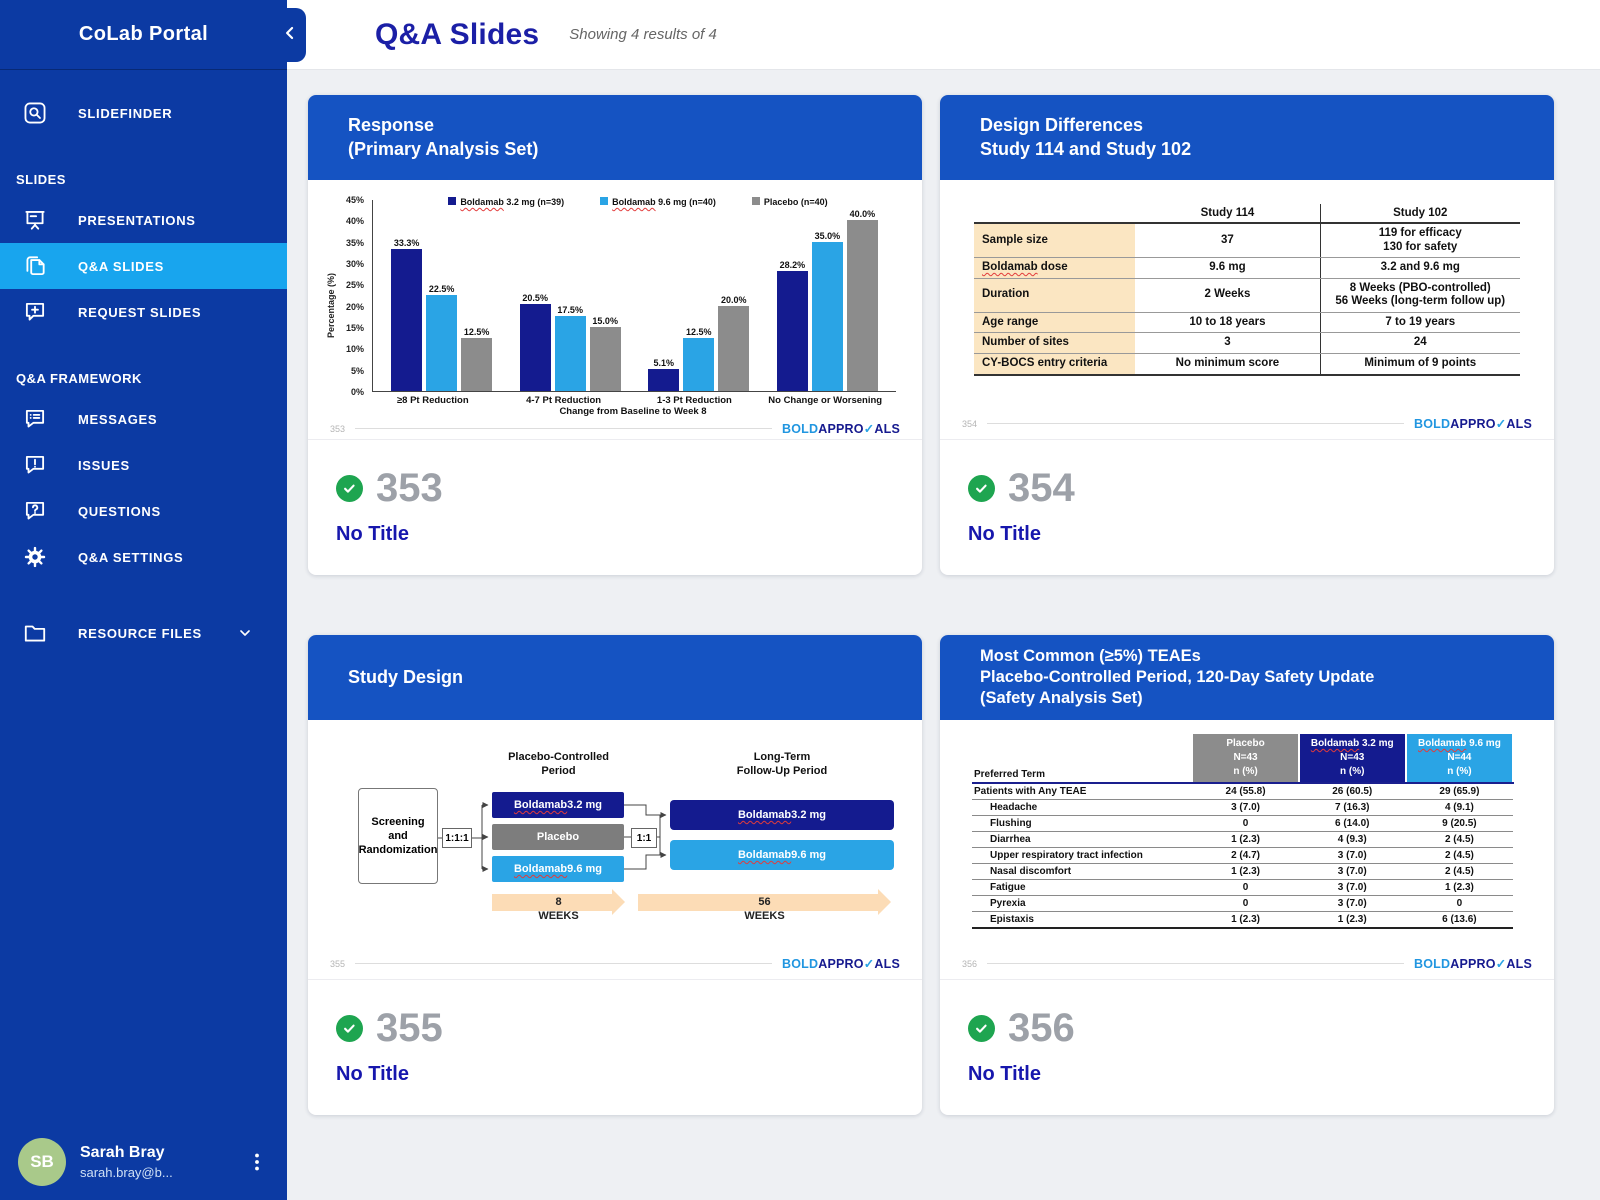 Image resolution: width=1600 pixels, height=1200 pixels. What do you see at coordinates (1459, 807) in the screenshot?
I see `value-cell: 4 (9.1)` at bounding box center [1459, 807].